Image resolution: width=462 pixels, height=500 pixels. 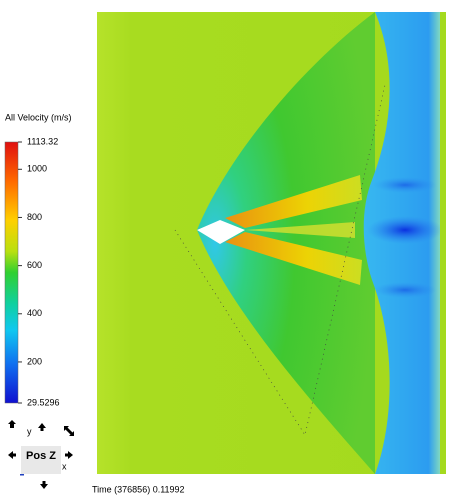 What do you see at coordinates (34, 217) in the screenshot?
I see `legend-tick-label: 800` at bounding box center [34, 217].